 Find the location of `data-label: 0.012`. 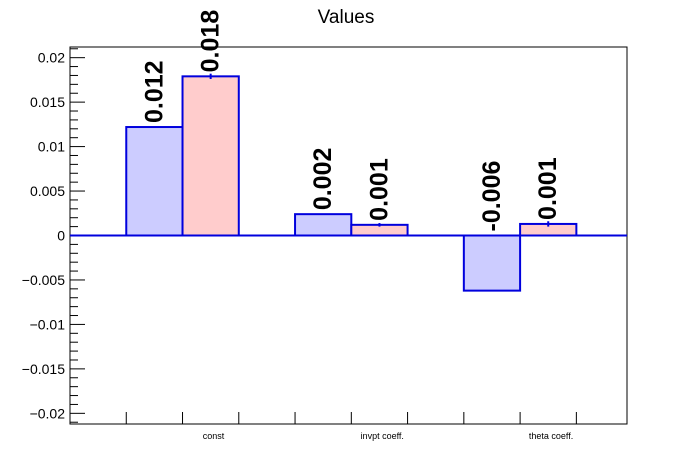

data-label: 0.012 is located at coordinates (154, 91).